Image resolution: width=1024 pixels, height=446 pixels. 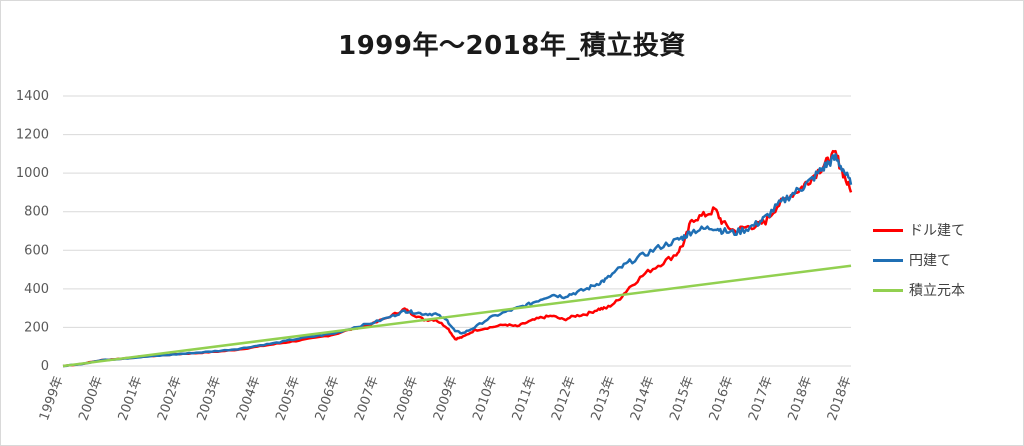 What do you see at coordinates (36, 289) in the screenshot?
I see `y-tick-label: 400` at bounding box center [36, 289].